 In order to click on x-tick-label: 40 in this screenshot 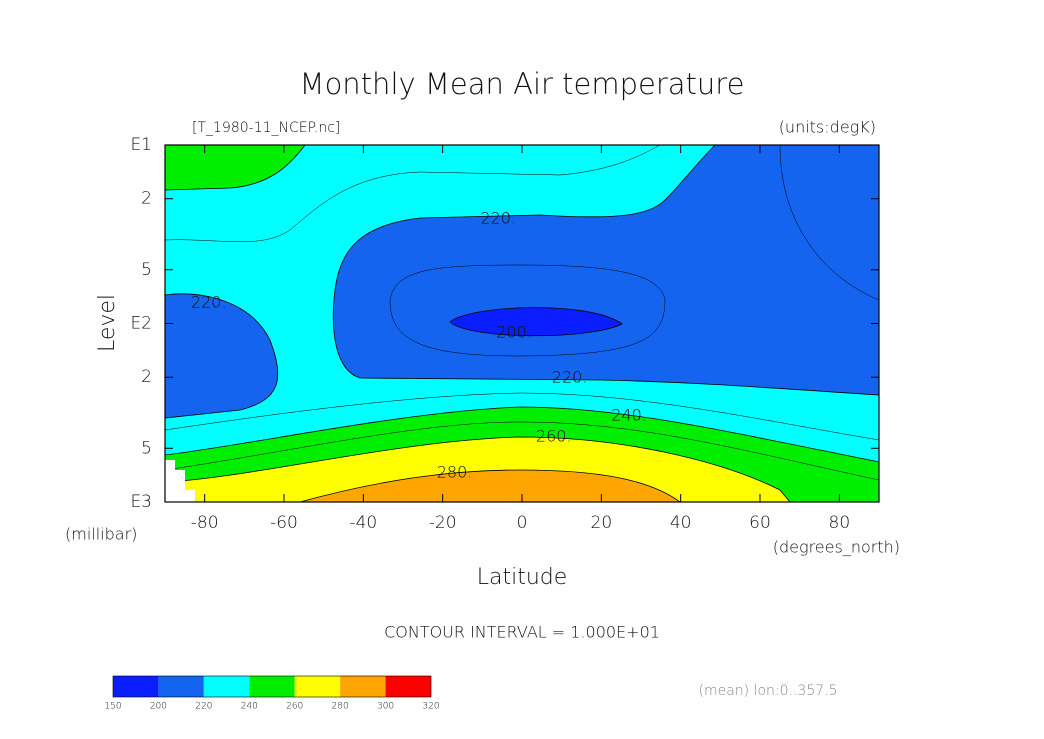, I will do `click(681, 523)`.